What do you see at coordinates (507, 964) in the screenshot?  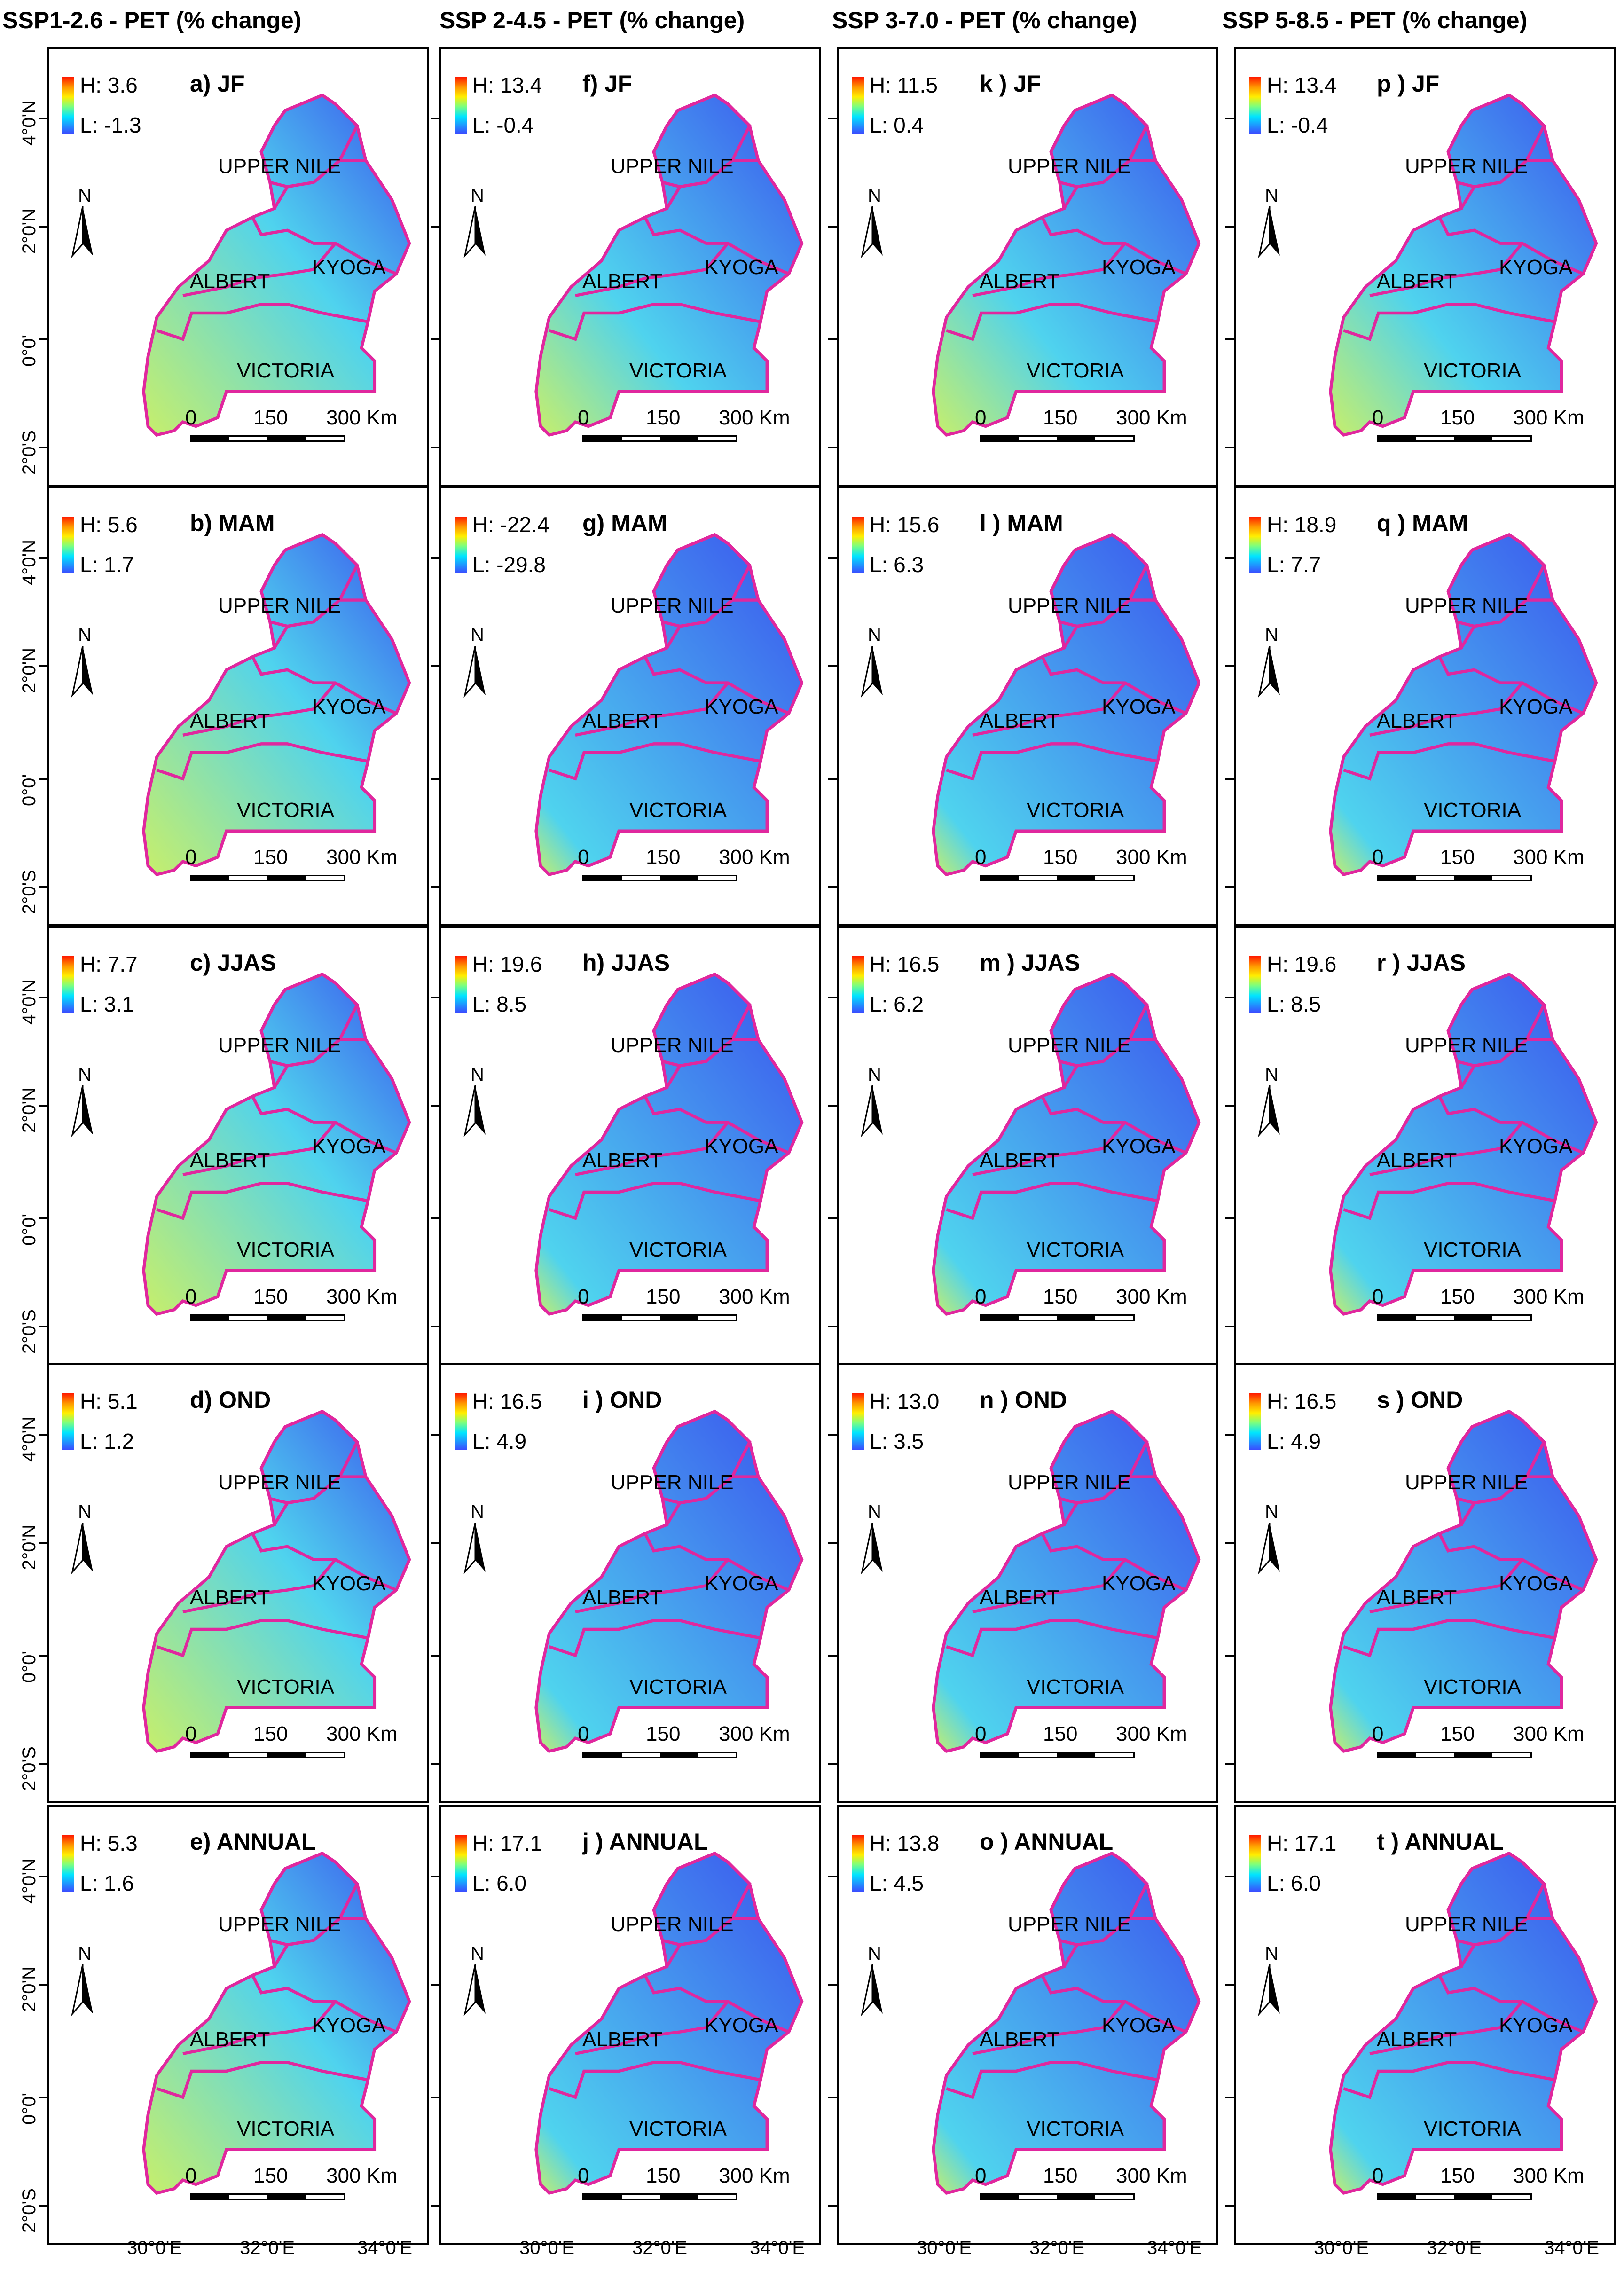 I see `legend-high-value: H: 19.6` at bounding box center [507, 964].